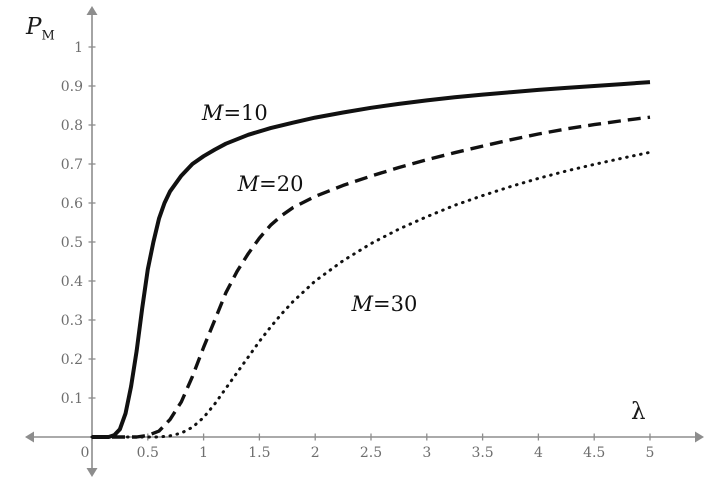 This screenshot has width=708, height=478. What do you see at coordinates (85, 453) in the screenshot?
I see `svg-text: 0` at bounding box center [85, 453].